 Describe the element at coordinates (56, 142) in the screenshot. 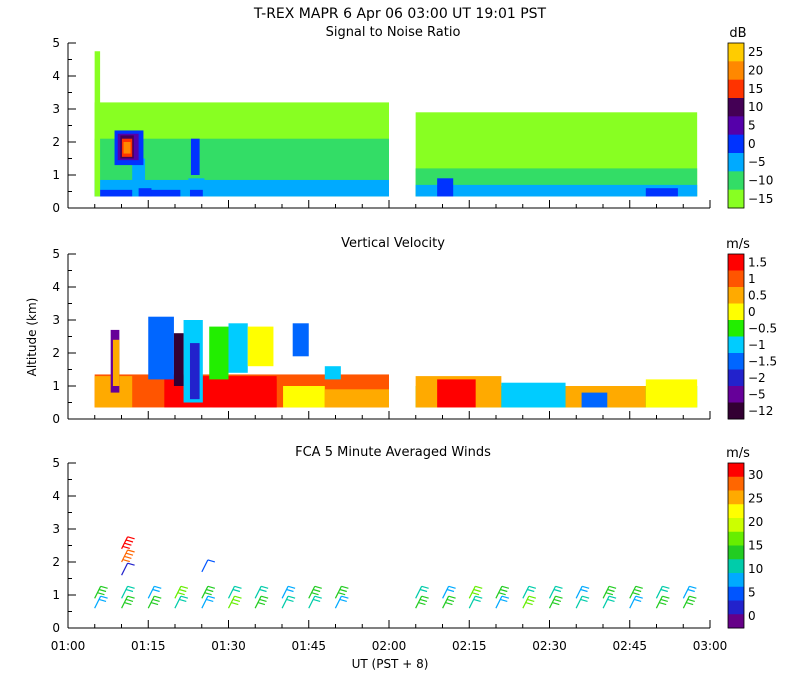

I see `y-tick-label: 2` at that location.